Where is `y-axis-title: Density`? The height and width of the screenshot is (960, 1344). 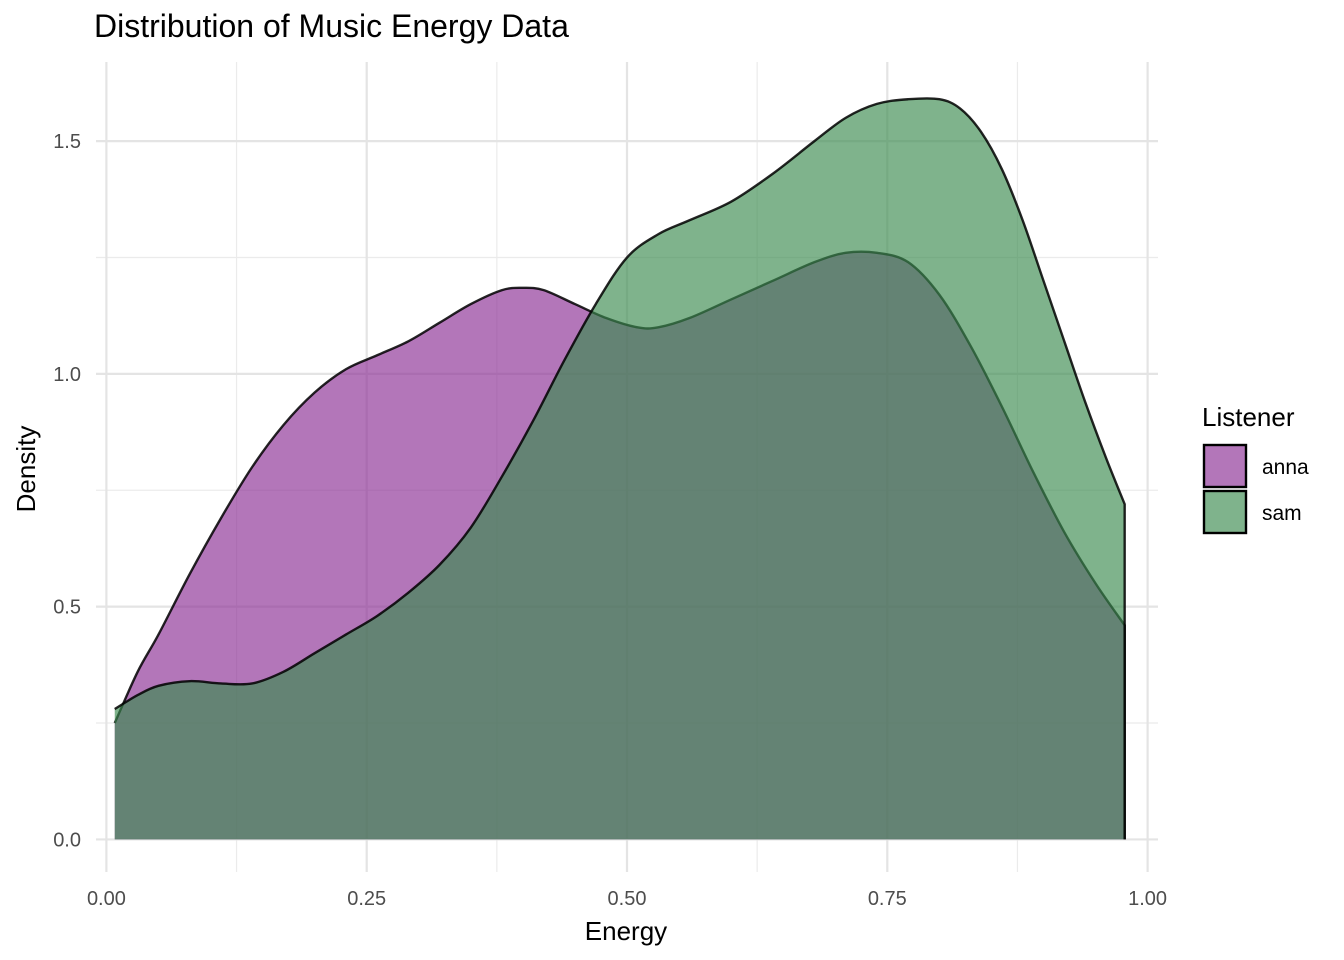 y-axis-title: Density is located at coordinates (26, 469).